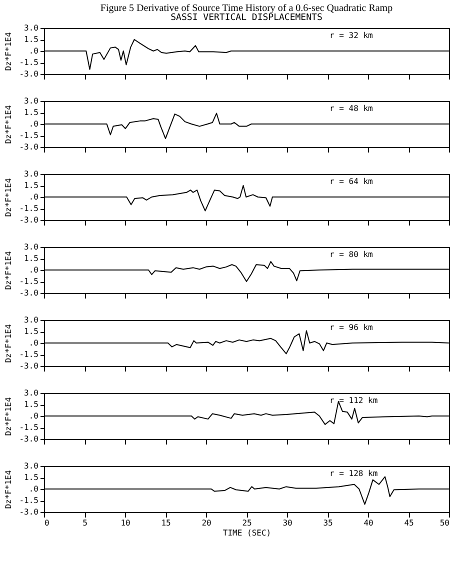 Image resolution: width=472 pixels, height=567 pixels. What do you see at coordinates (328, 523) in the screenshot?
I see `x-tick-label: 35` at bounding box center [328, 523].